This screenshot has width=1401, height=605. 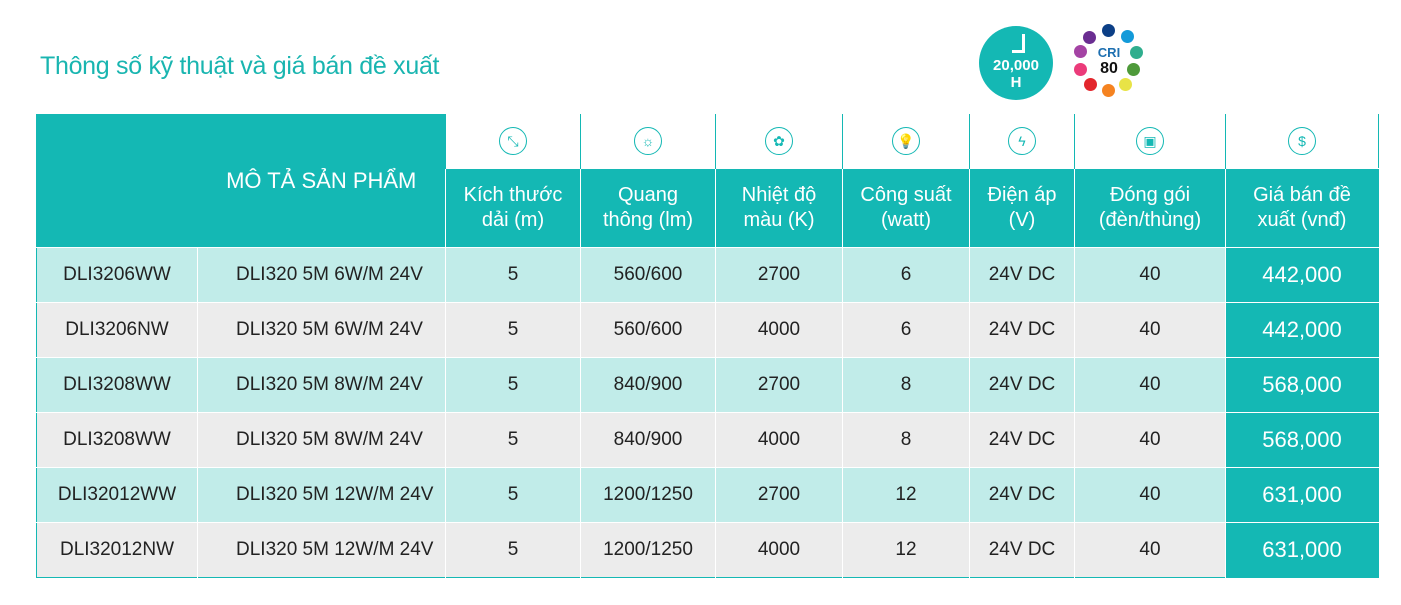 What do you see at coordinates (117, 550) in the screenshot?
I see `cell-product-code: DLI32012NW` at bounding box center [117, 550].